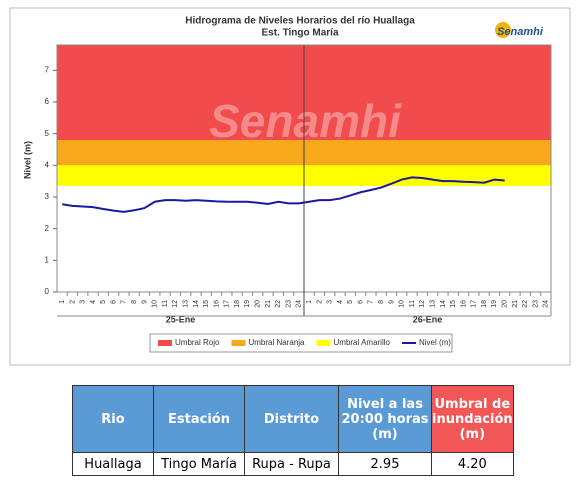 This screenshot has height=489, width=582. I want to click on y-tick-label: 7, so click(47, 69).